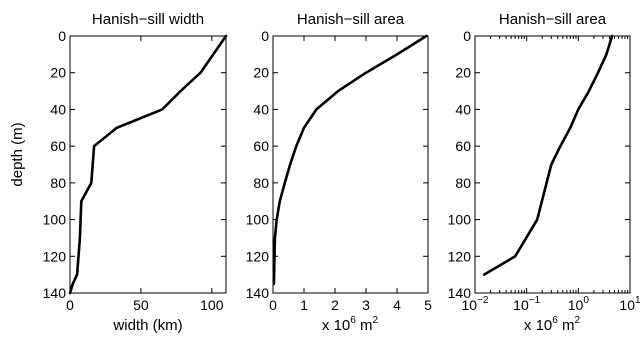 Image resolution: width=644 pixels, height=347 pixels. What do you see at coordinates (483, 300) in the screenshot?
I see `x-tick-exponent: −2` at bounding box center [483, 300].